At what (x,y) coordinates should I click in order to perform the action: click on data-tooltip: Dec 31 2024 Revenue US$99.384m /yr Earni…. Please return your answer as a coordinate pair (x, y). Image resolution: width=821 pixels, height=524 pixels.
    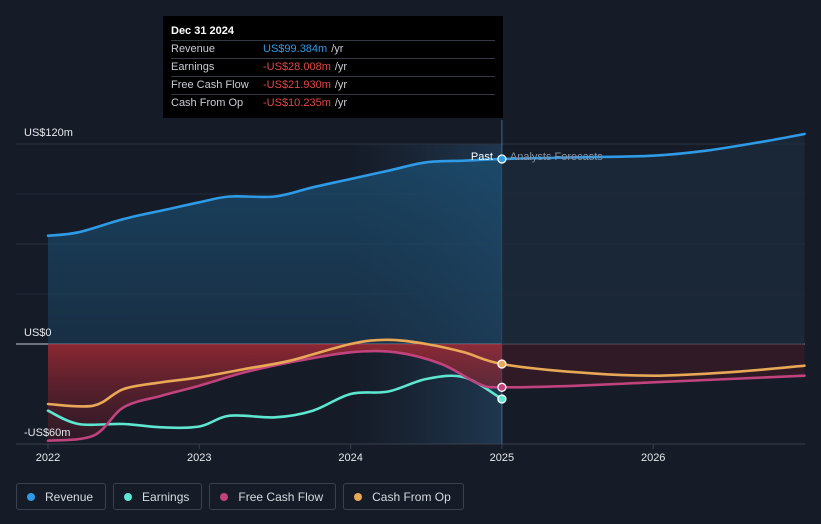
    Looking at the image, I should click on (333, 67).